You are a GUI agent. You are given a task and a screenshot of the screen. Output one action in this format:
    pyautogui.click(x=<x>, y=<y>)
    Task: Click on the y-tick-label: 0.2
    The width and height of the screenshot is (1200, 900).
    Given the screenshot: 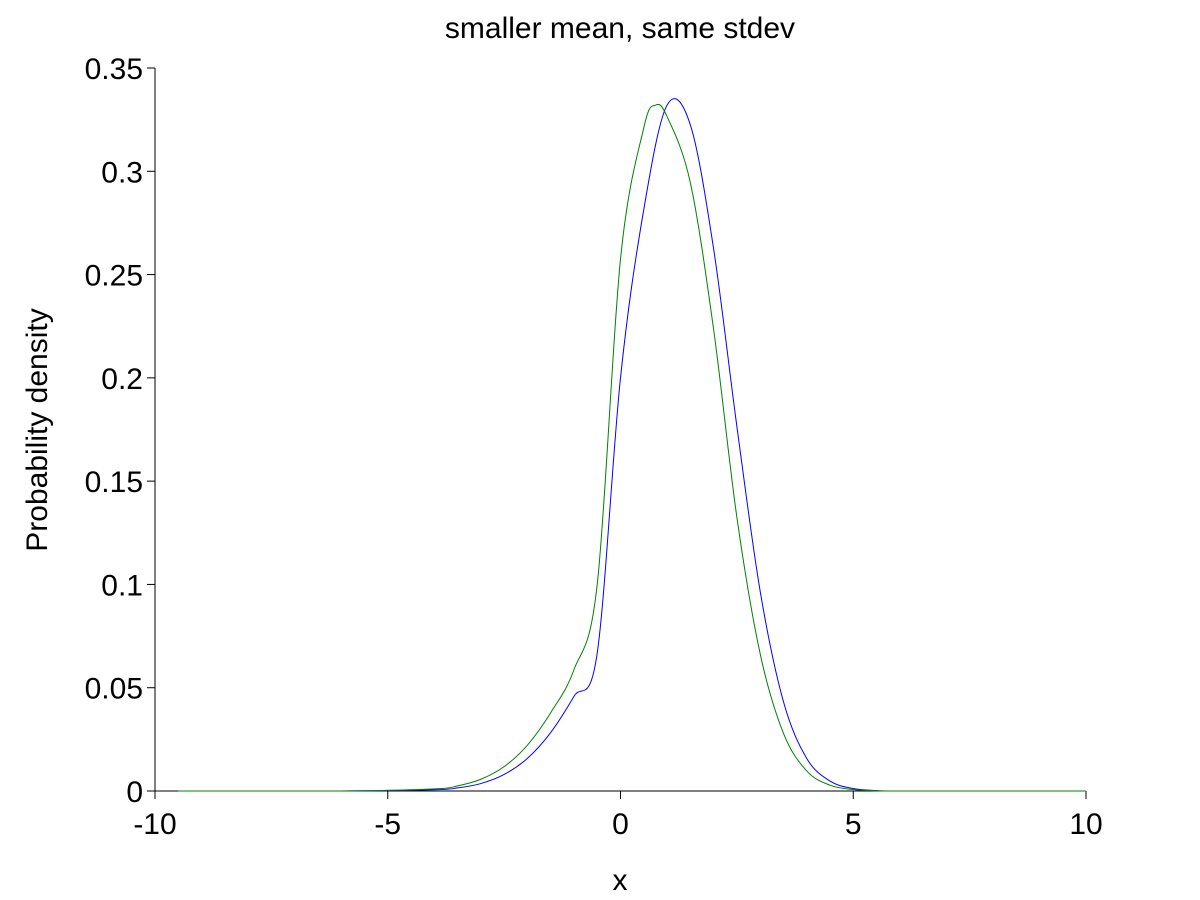 What is the action you would take?
    pyautogui.click(x=122, y=379)
    